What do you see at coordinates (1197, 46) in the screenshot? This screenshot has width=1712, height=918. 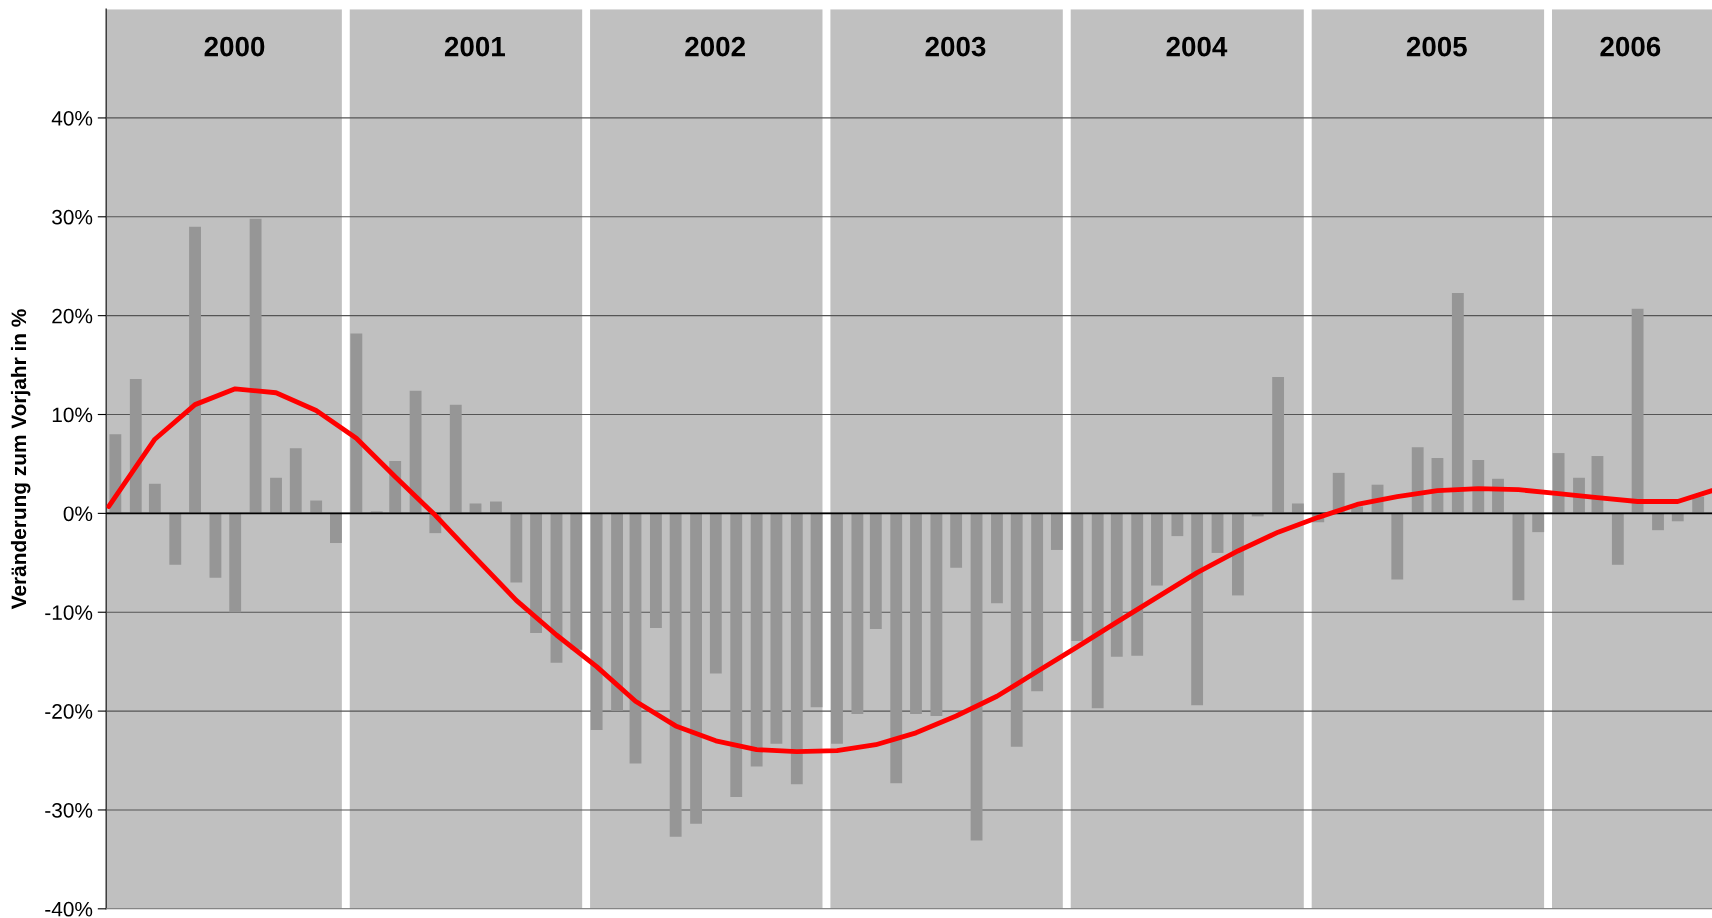 I see `x-tick-label: 2004` at bounding box center [1197, 46].